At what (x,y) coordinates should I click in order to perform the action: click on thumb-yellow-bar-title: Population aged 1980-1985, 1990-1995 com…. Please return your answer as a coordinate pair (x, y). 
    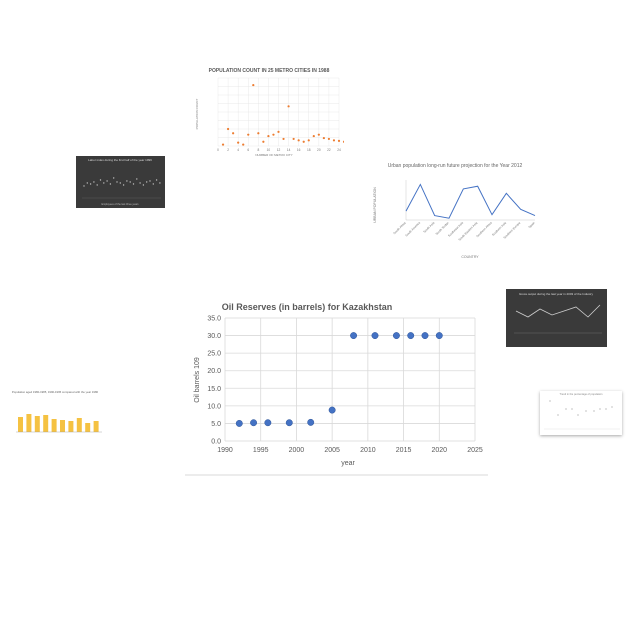
    Looking at the image, I should click on (55, 392).